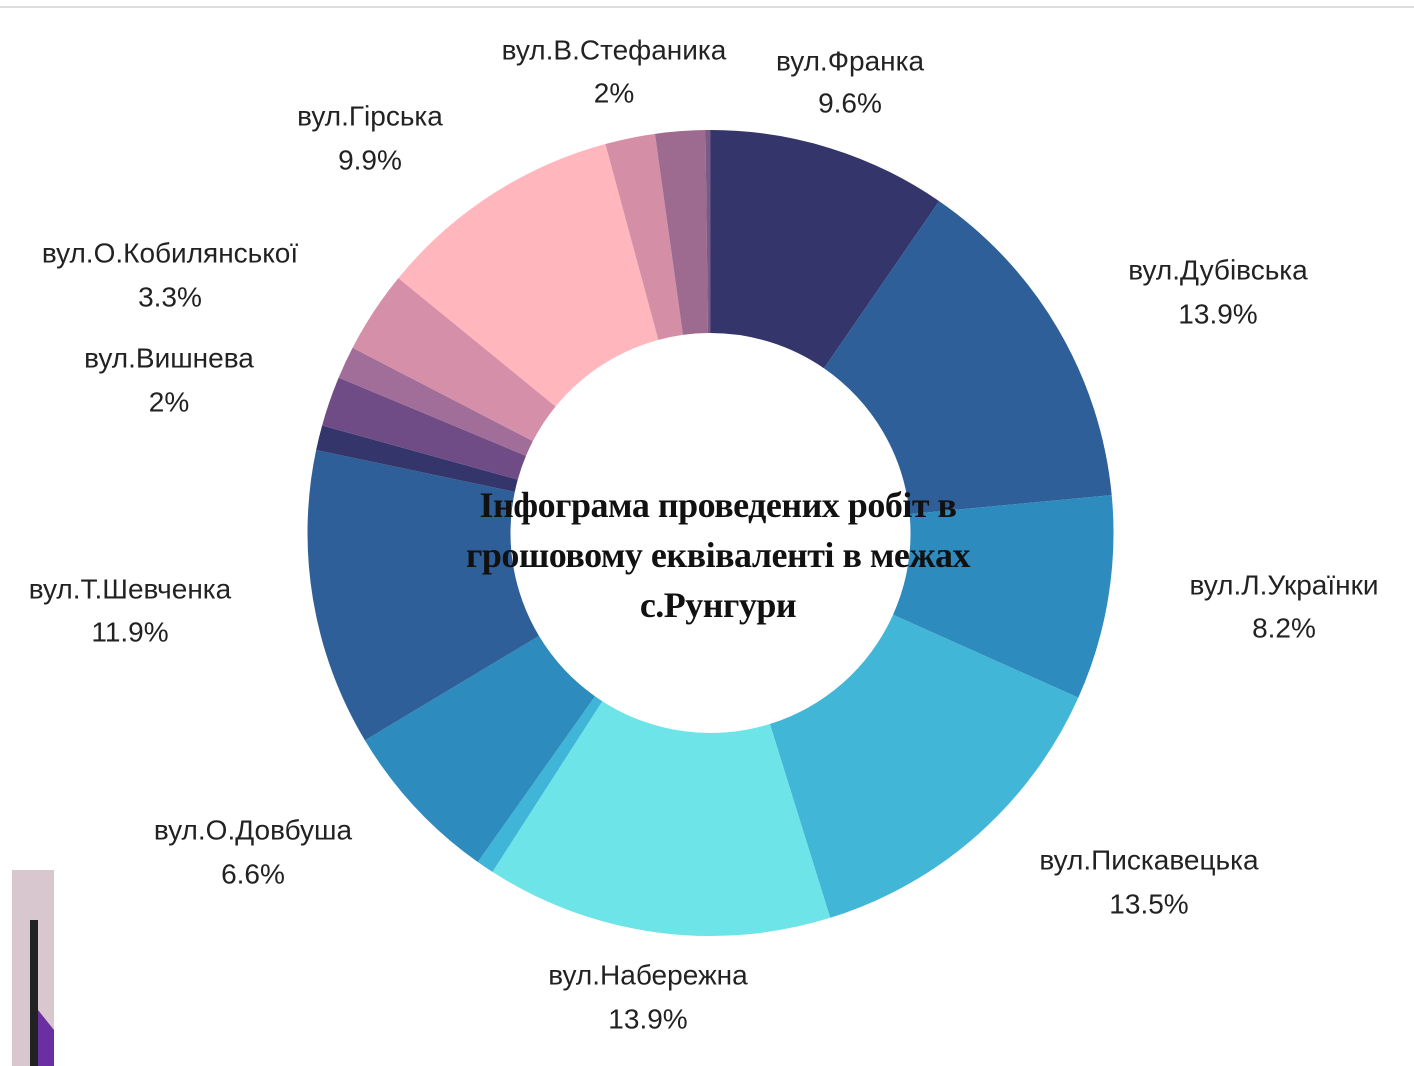  I want to click on value-label: 6.6%, so click(253, 873).